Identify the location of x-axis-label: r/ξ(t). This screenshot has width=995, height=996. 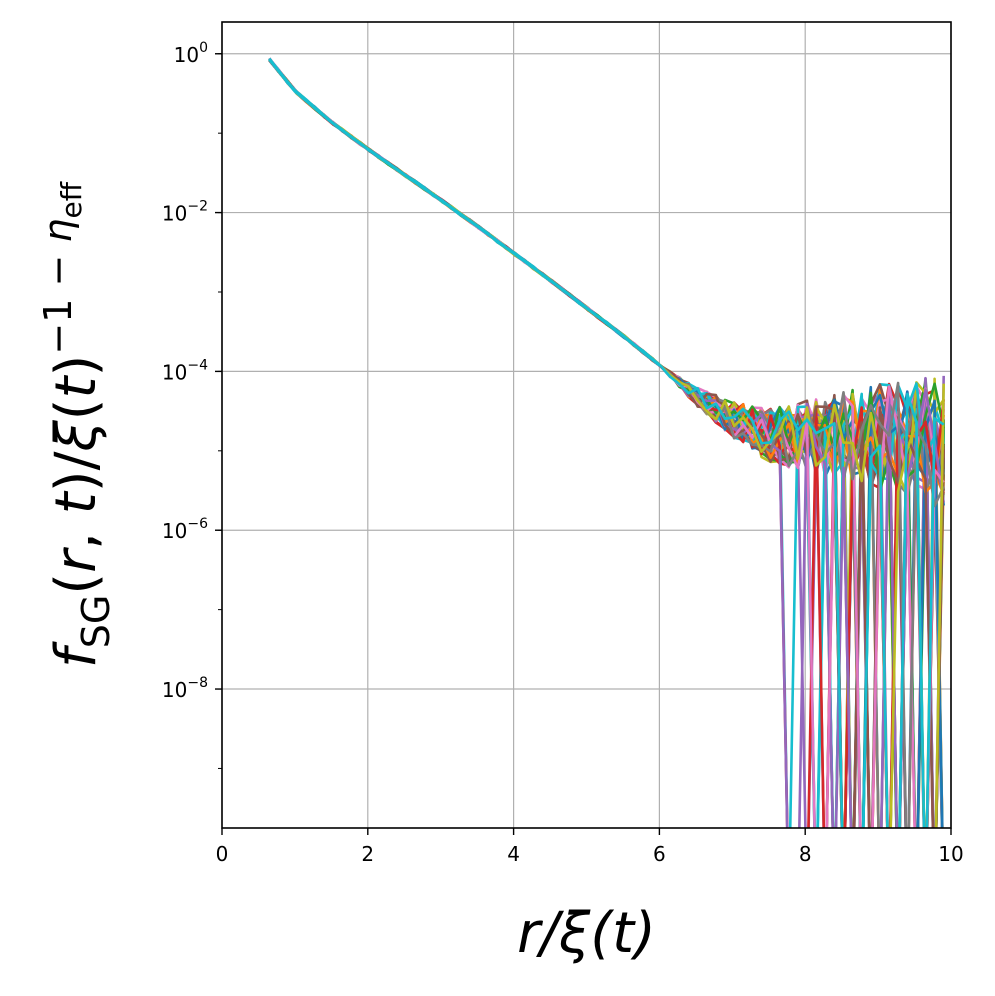
(586, 933).